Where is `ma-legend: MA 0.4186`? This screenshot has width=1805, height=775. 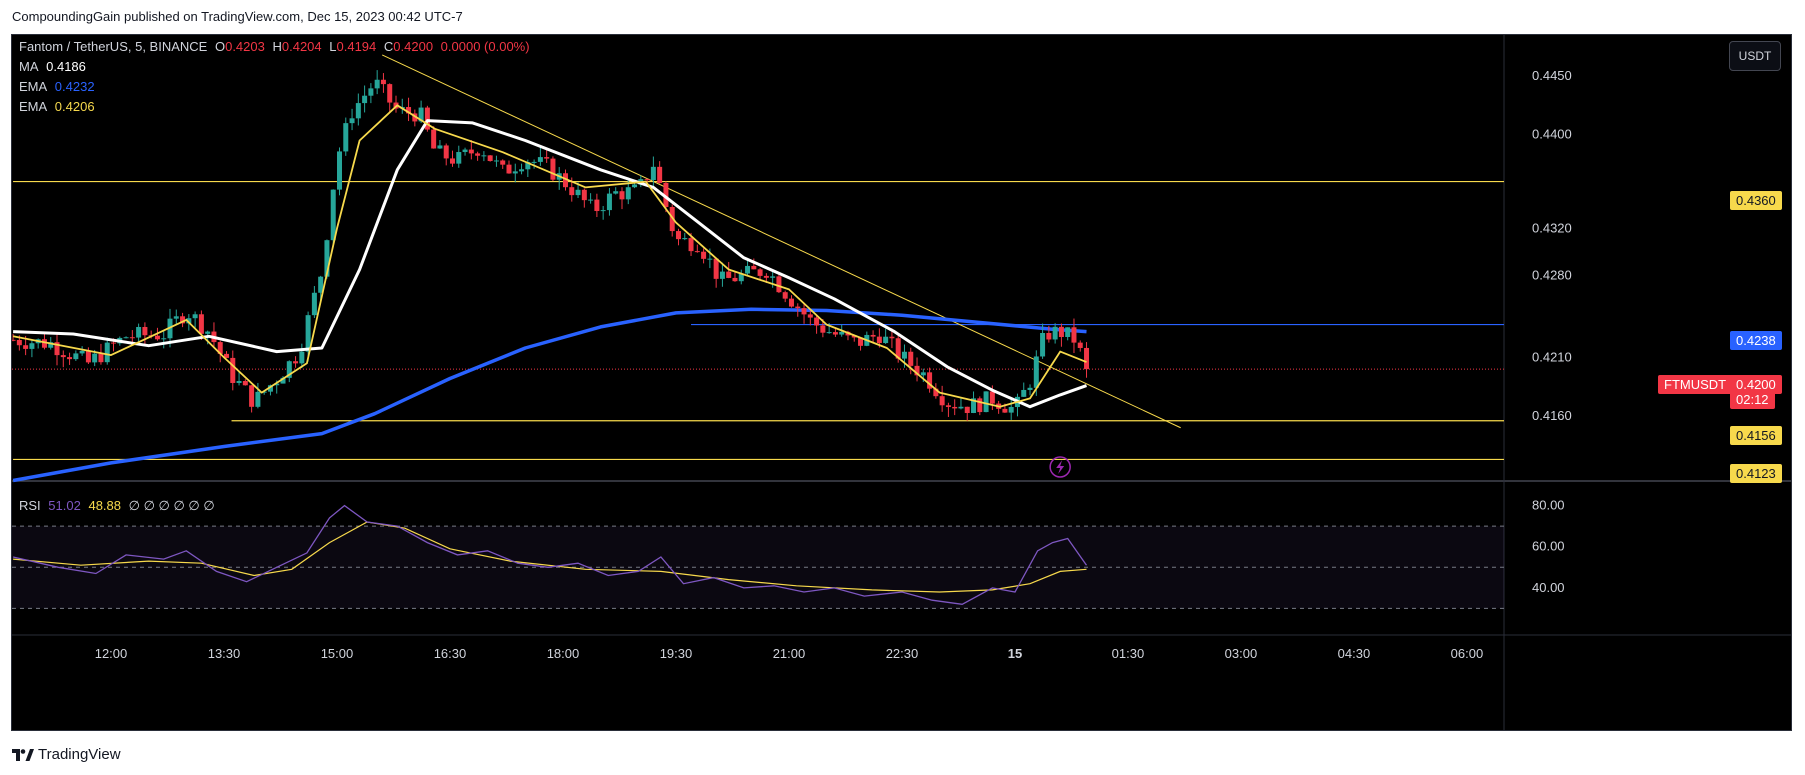 ma-legend: MA 0.4186 is located at coordinates (54, 66).